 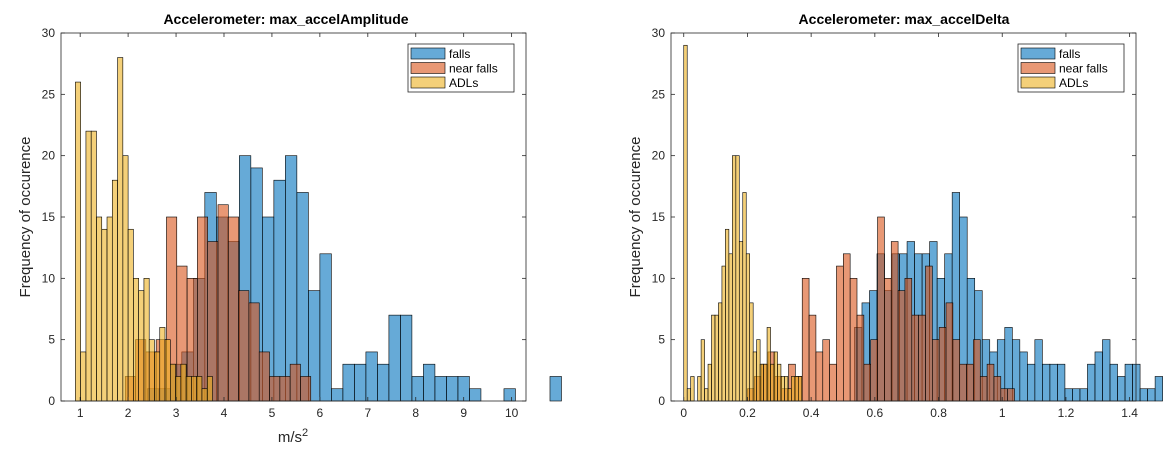 I want to click on x-tick-label: 0.6, so click(x=874, y=413).